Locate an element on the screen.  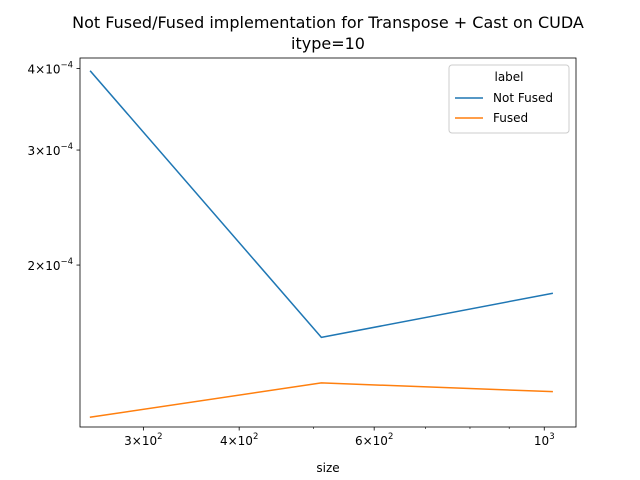
legend-box is located at coordinates (509, 99).